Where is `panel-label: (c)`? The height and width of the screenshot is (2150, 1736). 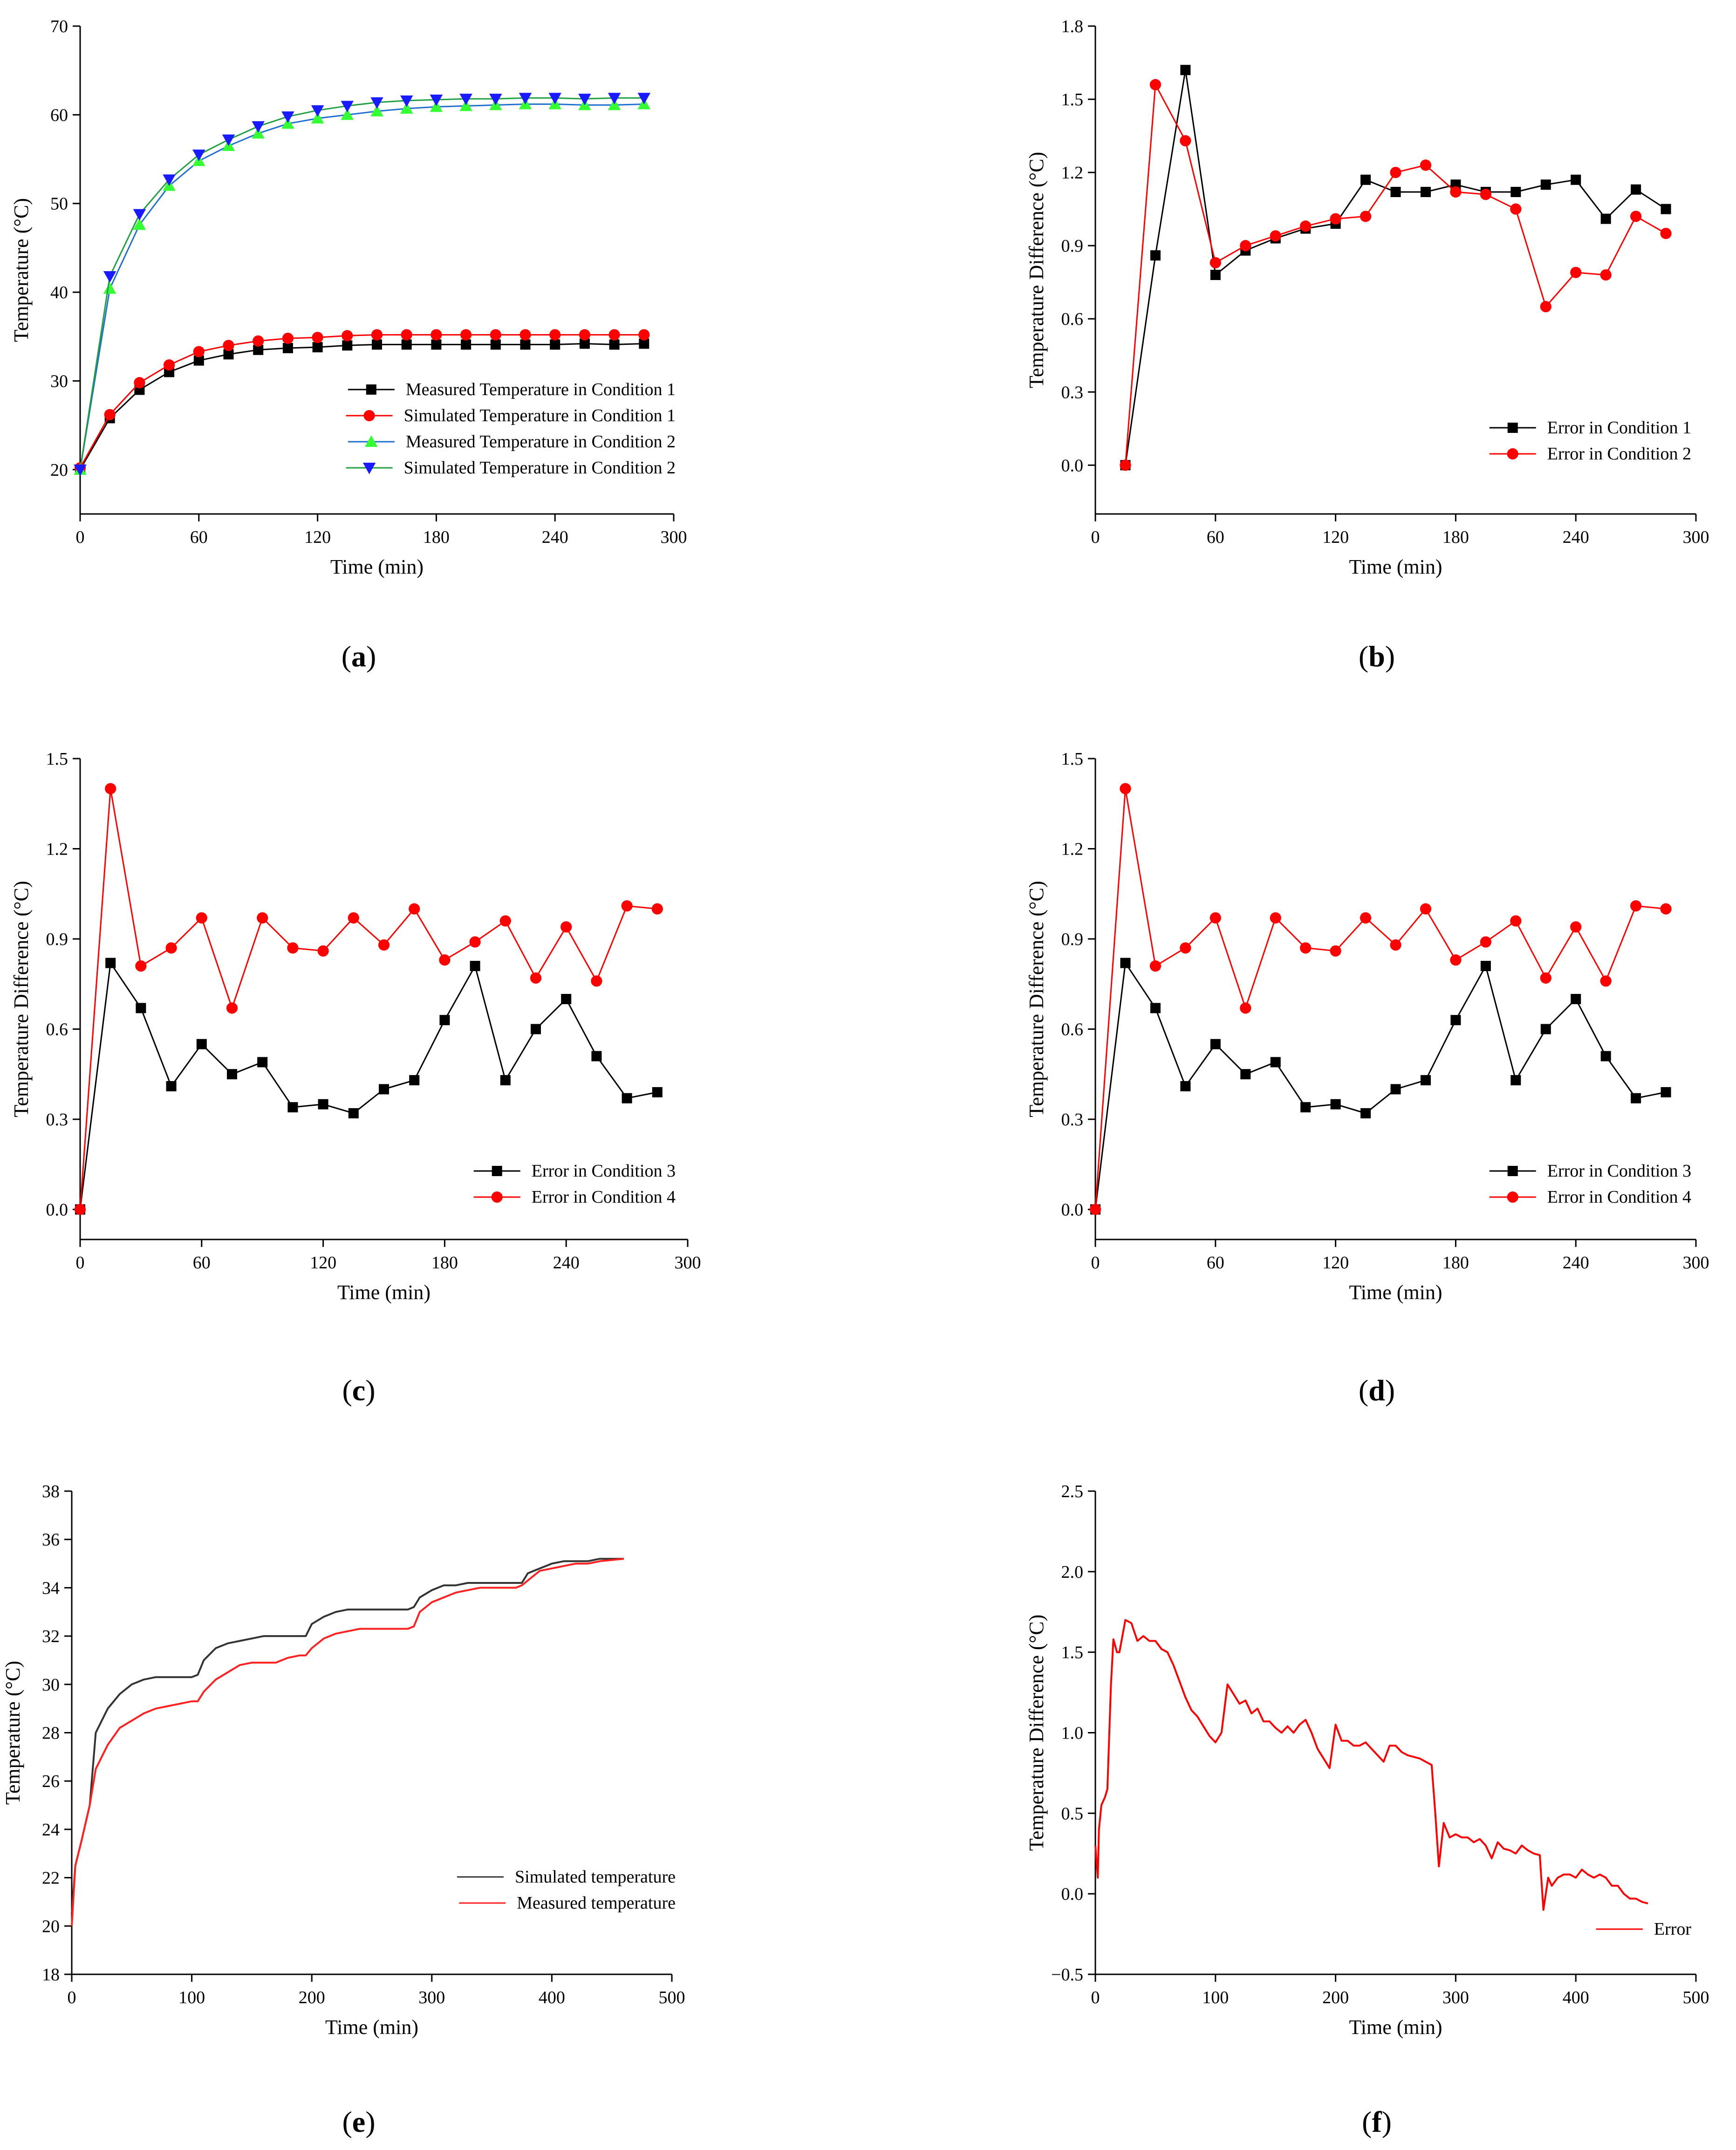 panel-label: (c) is located at coordinates (358, 1390).